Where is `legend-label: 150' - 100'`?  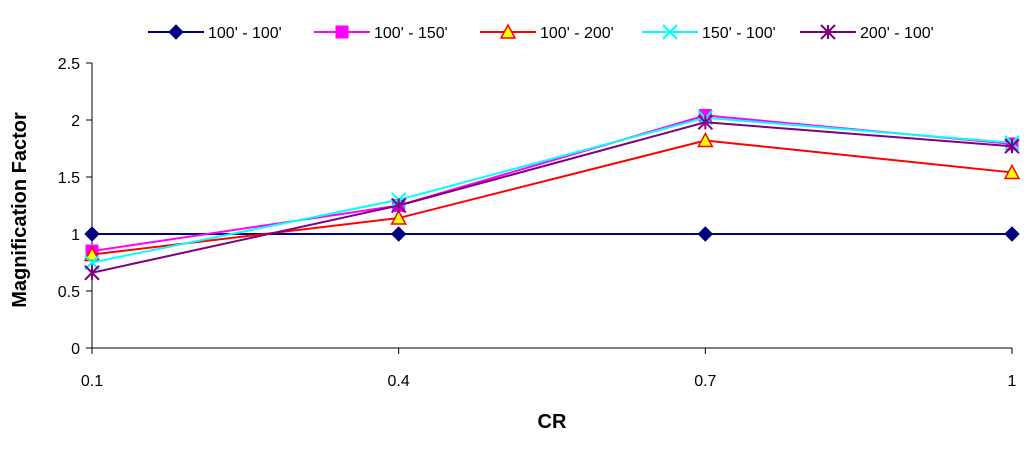
legend-label: 150' - 100' is located at coordinates (739, 33).